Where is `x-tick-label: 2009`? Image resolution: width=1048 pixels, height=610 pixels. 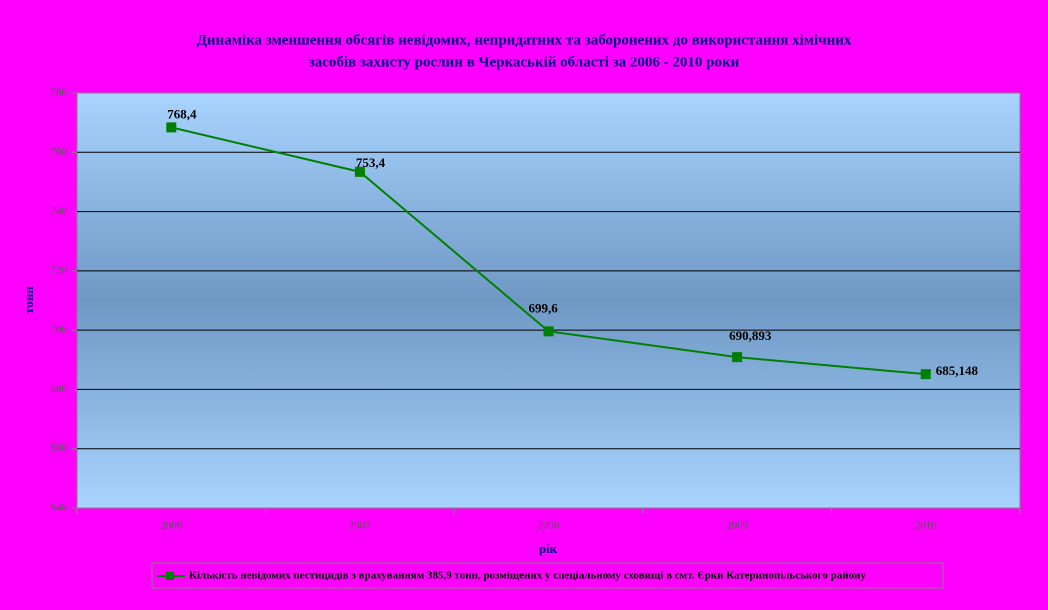
x-tick-label: 2009 is located at coordinates (737, 526).